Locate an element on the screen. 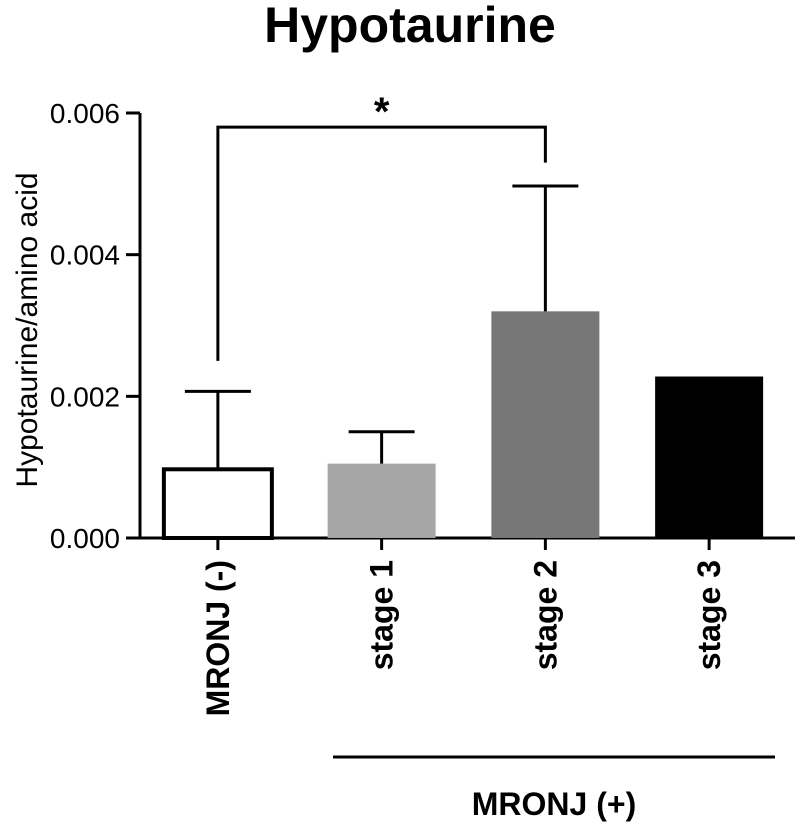  x-category-label: stage 1 is located at coordinates (382, 615).